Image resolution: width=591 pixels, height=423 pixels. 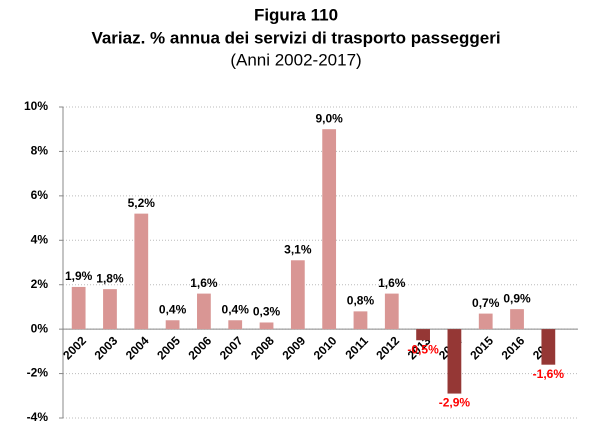 I want to click on x-tick-label: 2008, so click(x=262, y=347).